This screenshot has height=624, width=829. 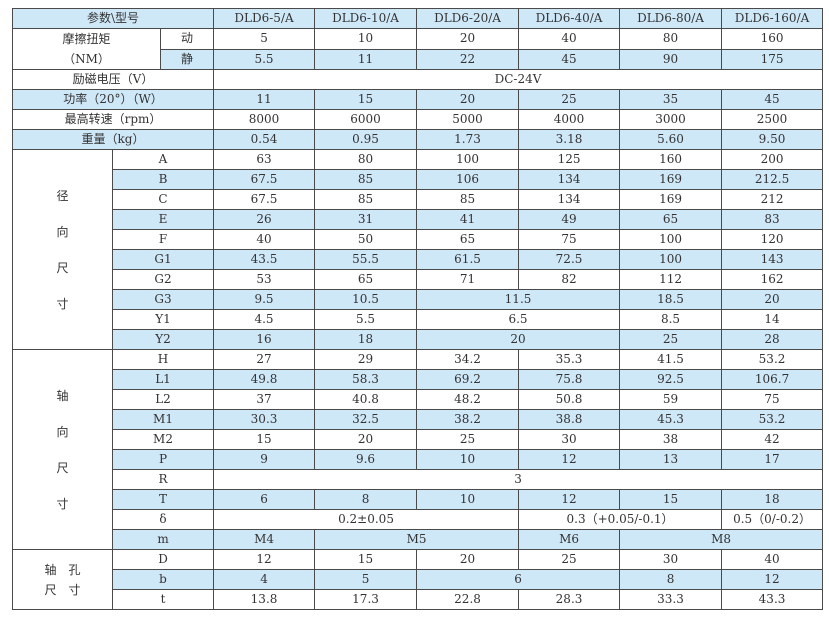 What do you see at coordinates (113, 99) in the screenshot?
I see `param-label: 功率（20°）（W）` at bounding box center [113, 99].